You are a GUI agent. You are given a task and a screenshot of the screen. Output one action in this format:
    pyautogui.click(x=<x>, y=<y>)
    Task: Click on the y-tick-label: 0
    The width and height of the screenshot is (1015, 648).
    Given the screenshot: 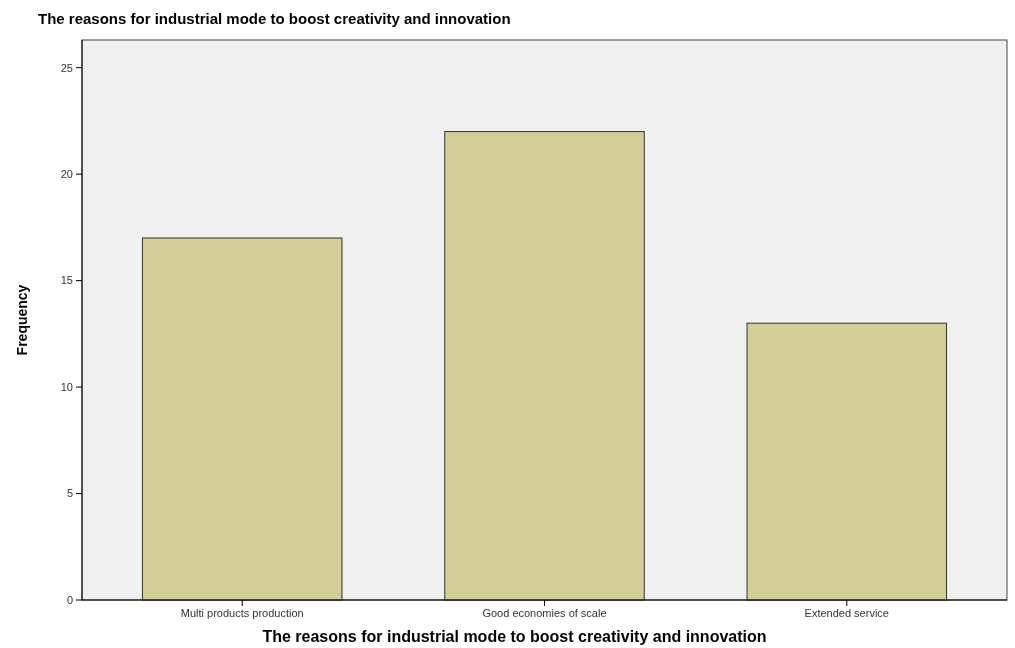 What is the action you would take?
    pyautogui.click(x=69, y=599)
    